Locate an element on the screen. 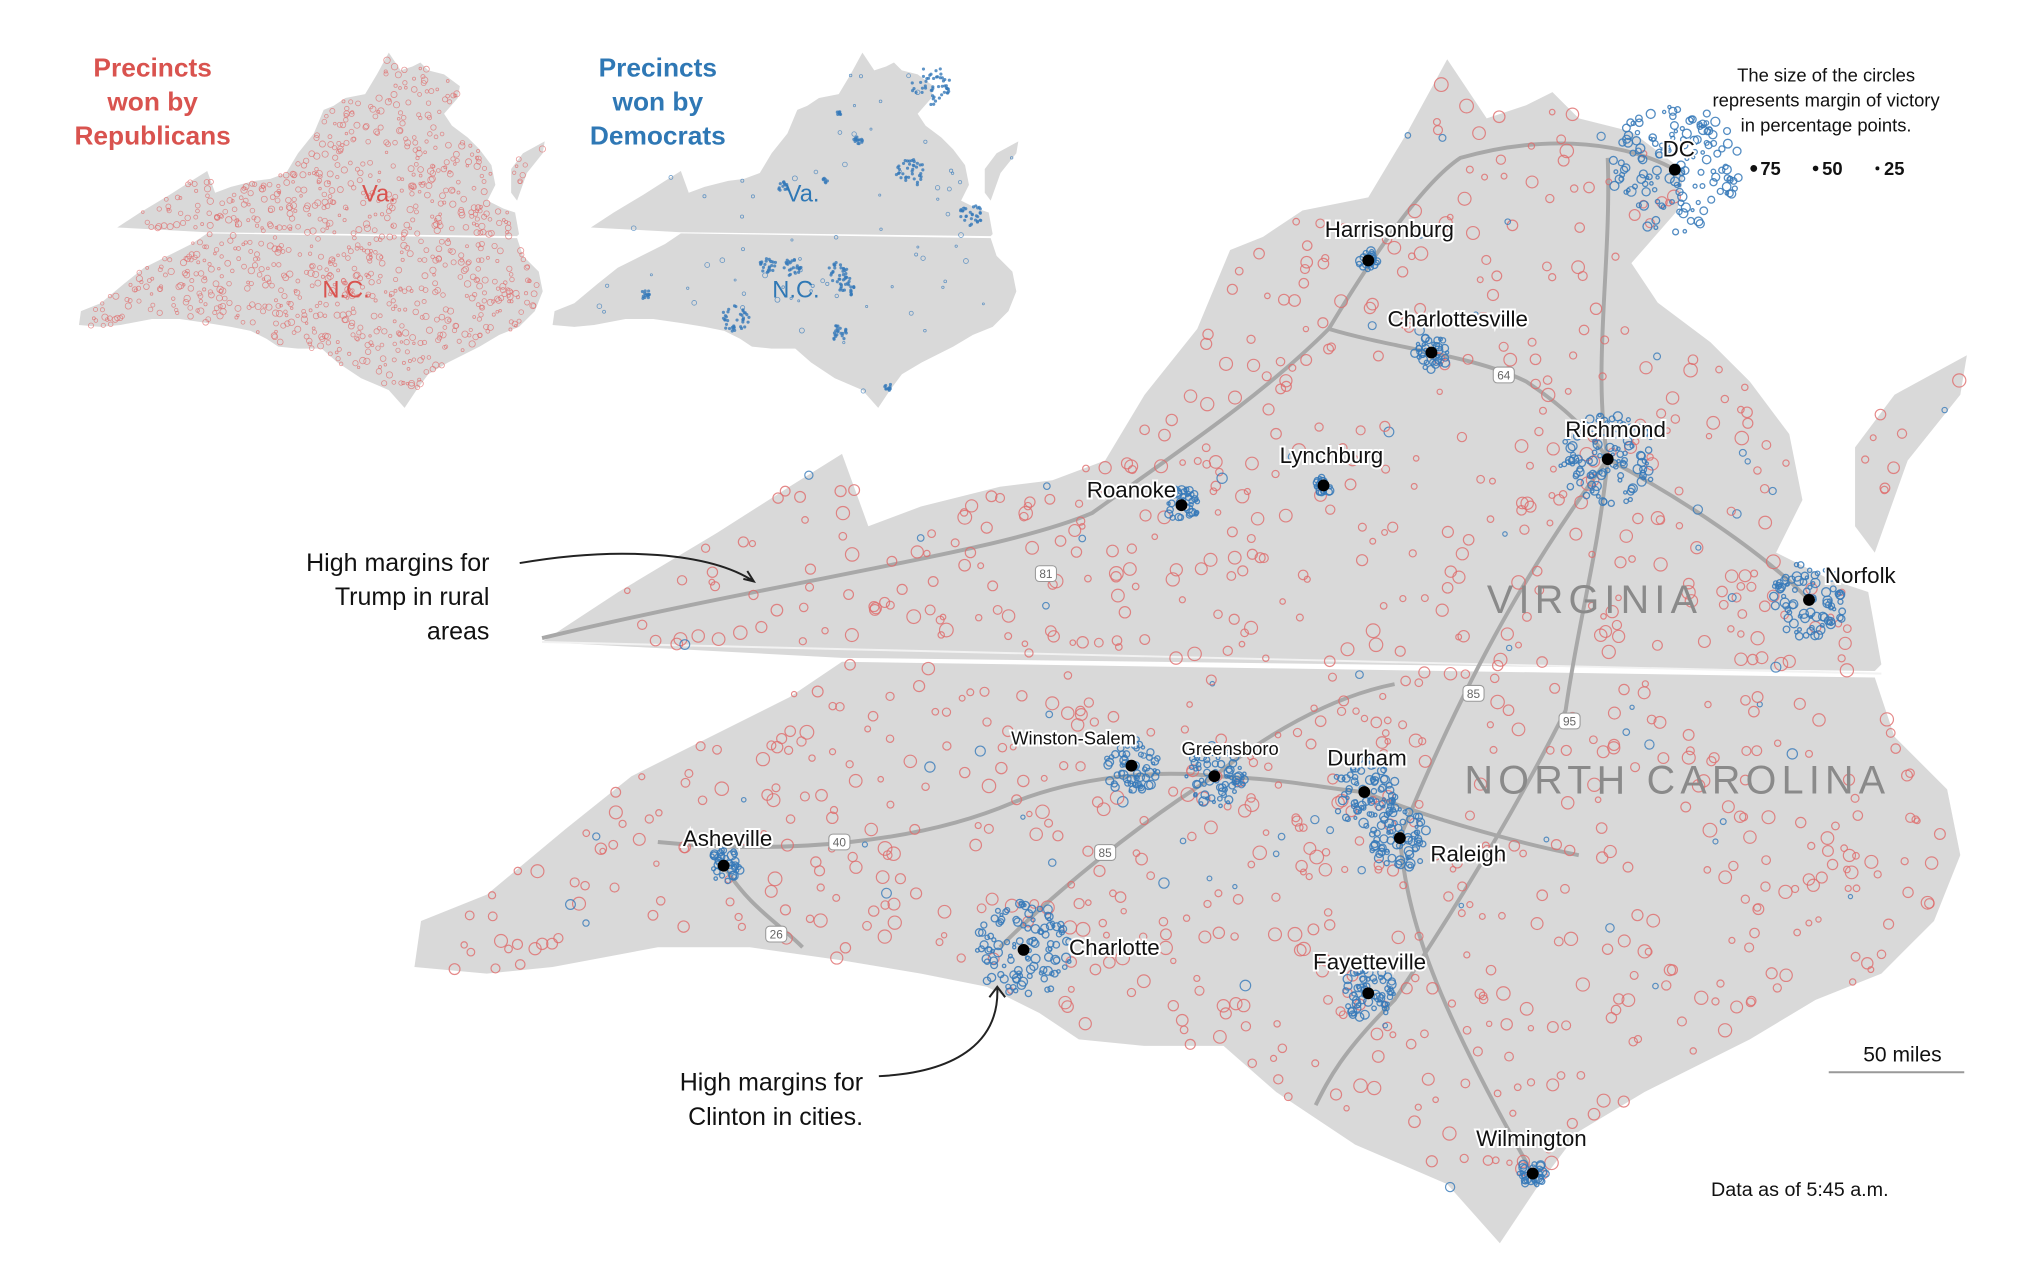 Image resolution: width=2034 pixels, height=1288 pixels. inset-state: Va. is located at coordinates (803, 194).